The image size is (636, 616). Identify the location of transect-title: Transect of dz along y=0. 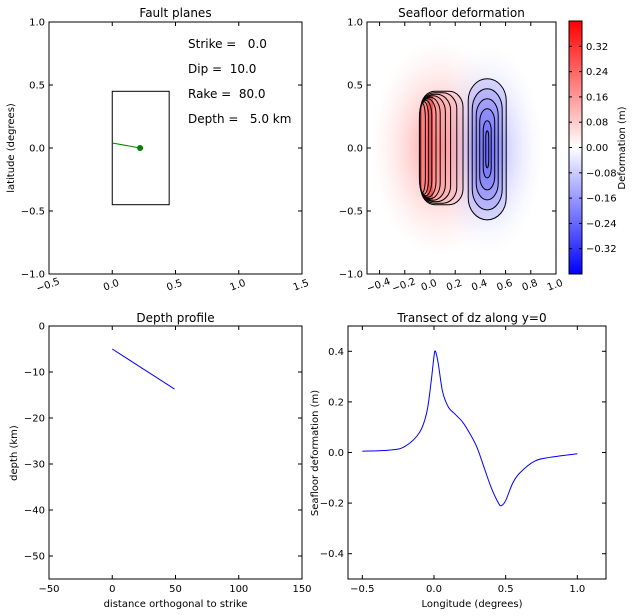
(471, 318).